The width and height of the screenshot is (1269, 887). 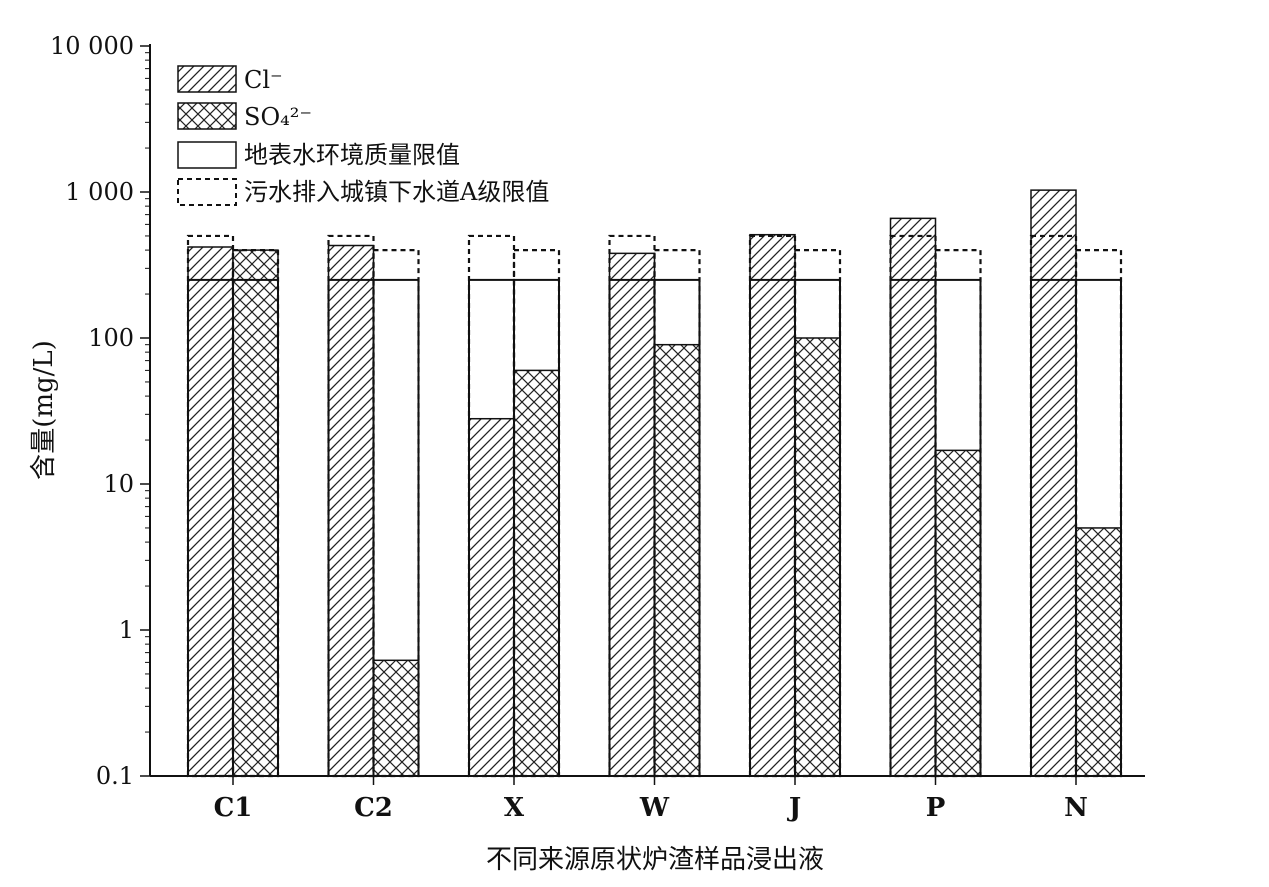 What do you see at coordinates (351, 510) in the screenshot?
I see `bar-cl-c2` at bounding box center [351, 510].